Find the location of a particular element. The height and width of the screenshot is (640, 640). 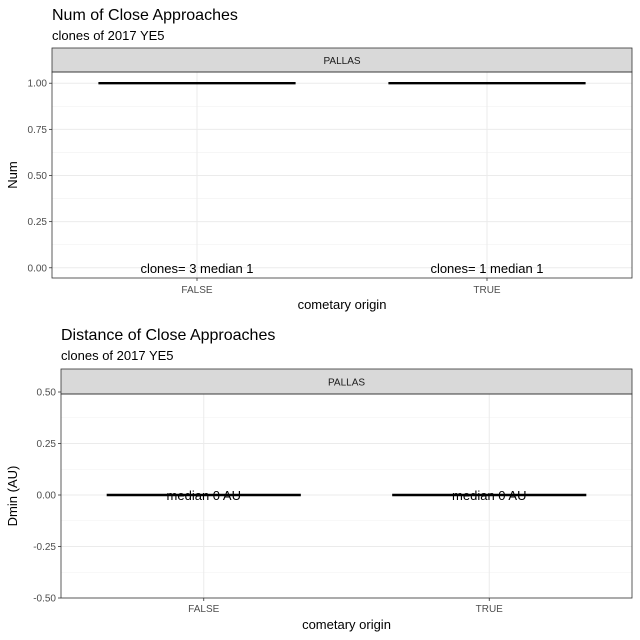

facet-strip is located at coordinates (342, 60).